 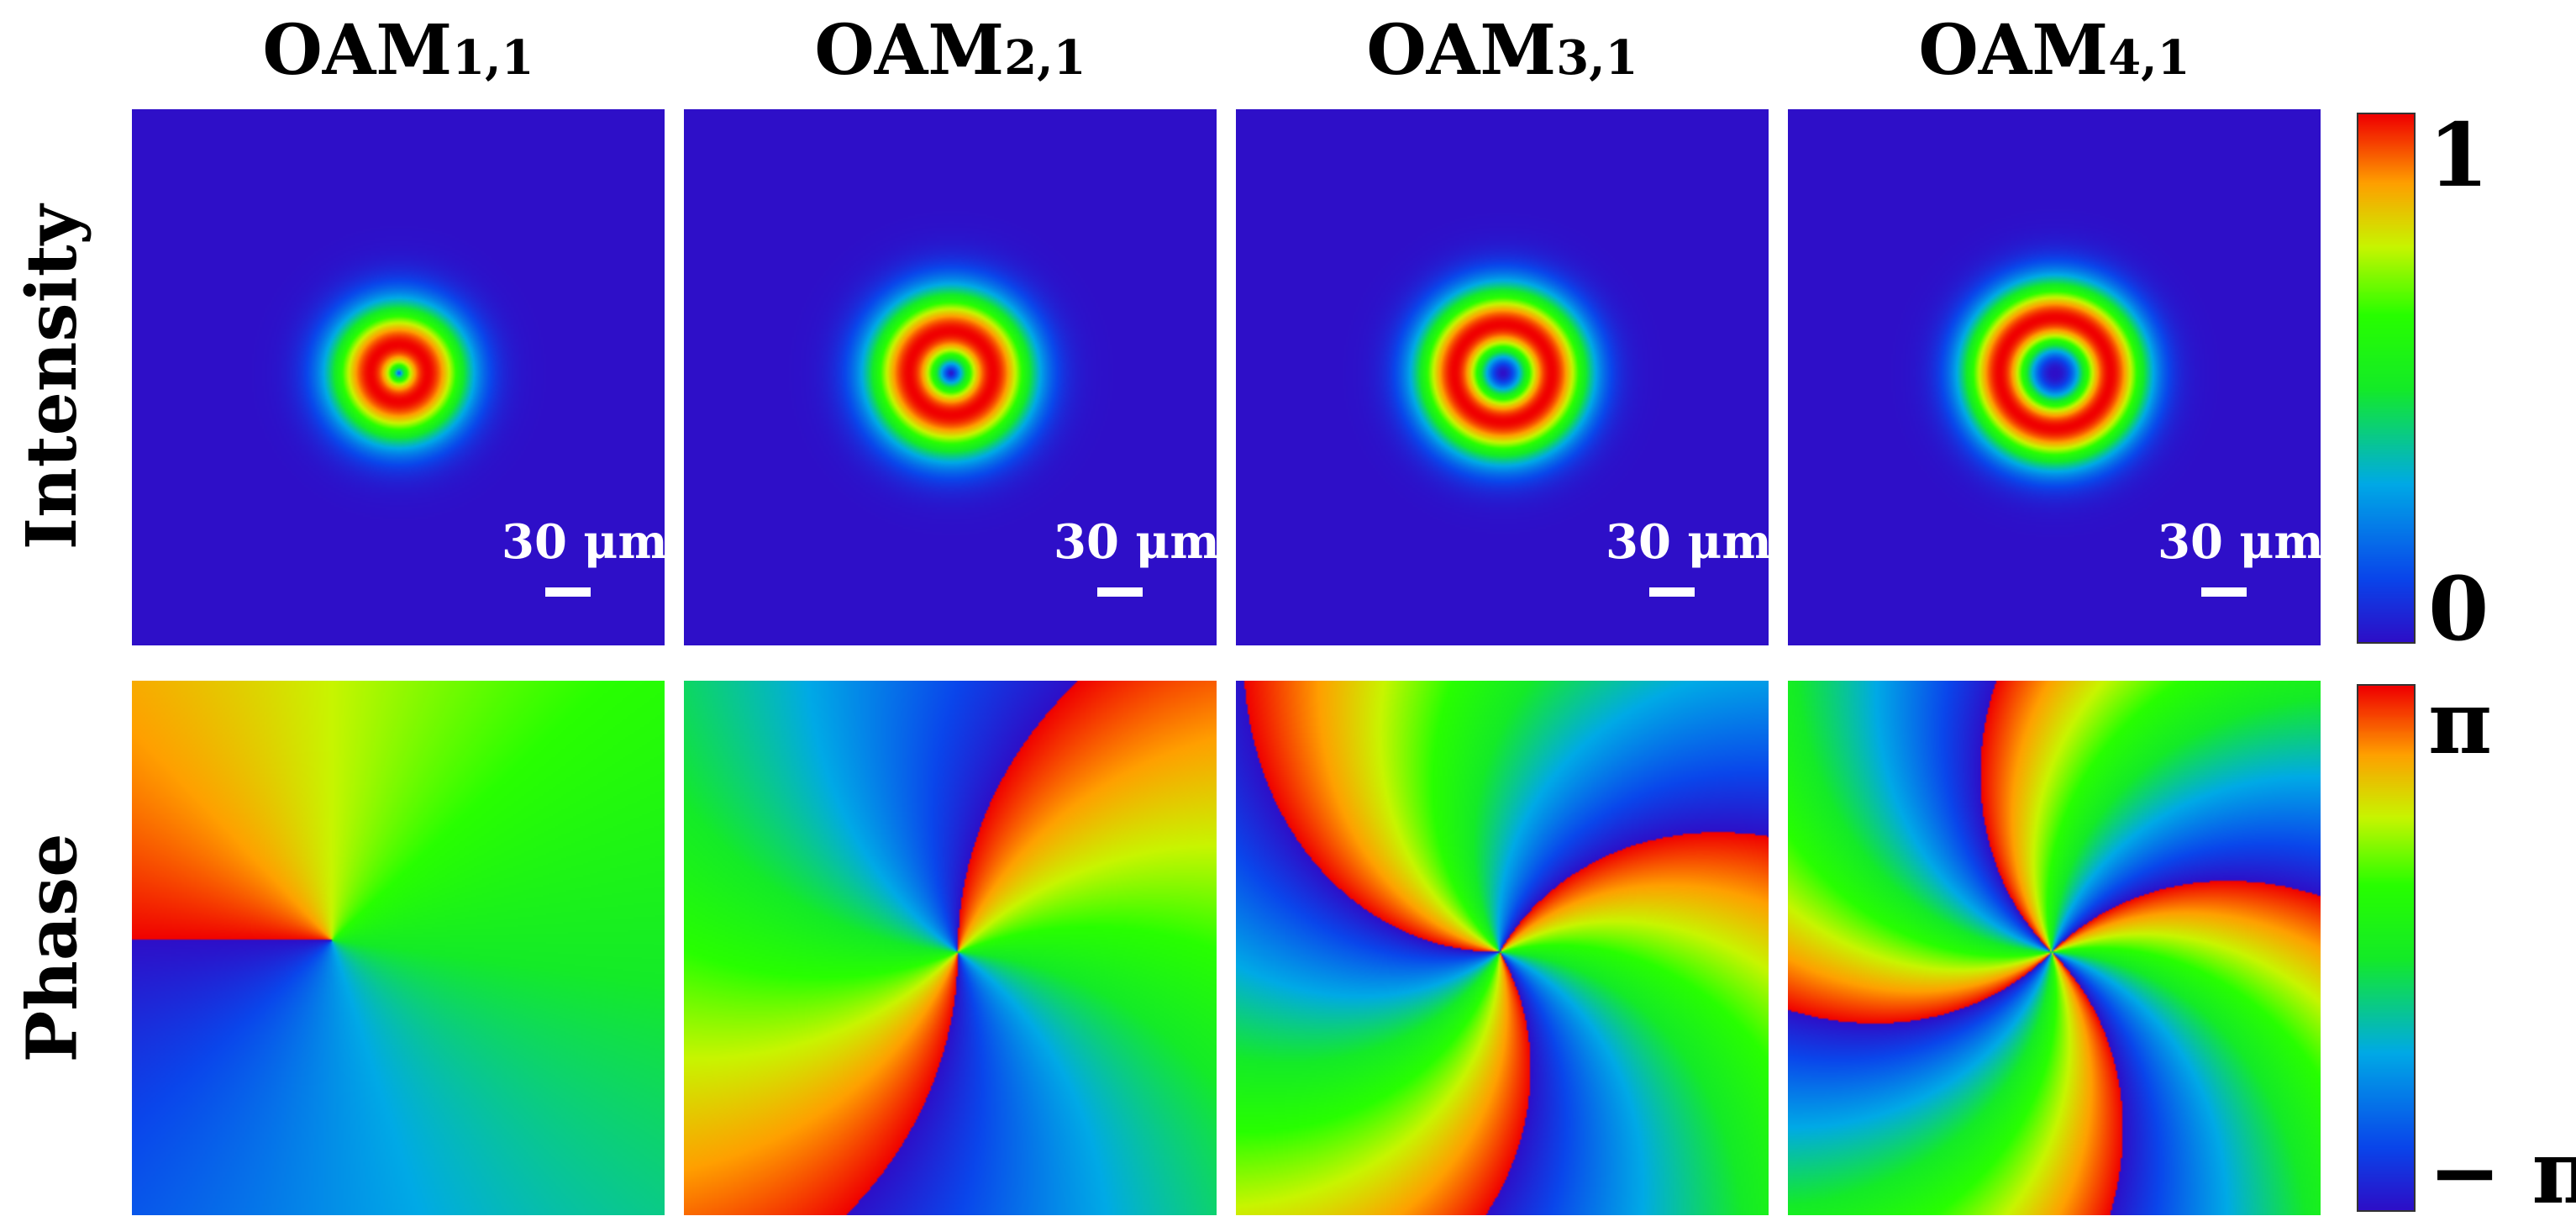 I want to click on intensity-panel-1: 30 μm, so click(x=398, y=377).